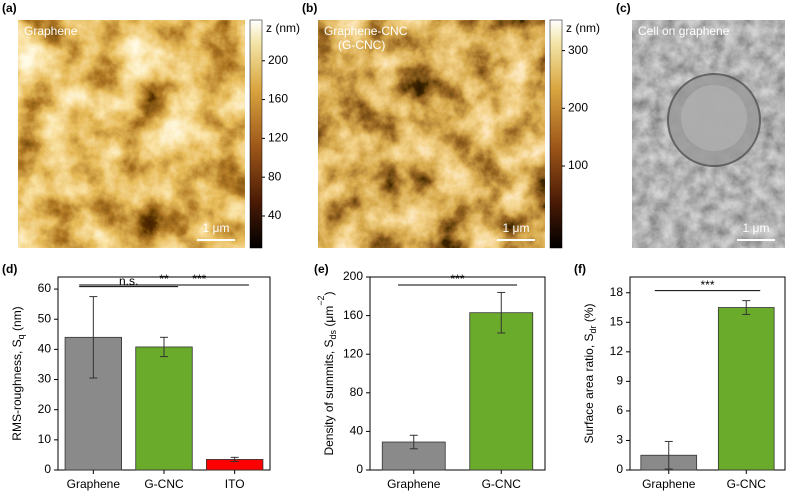  I want to click on panel-label: (a), so click(9, 8).